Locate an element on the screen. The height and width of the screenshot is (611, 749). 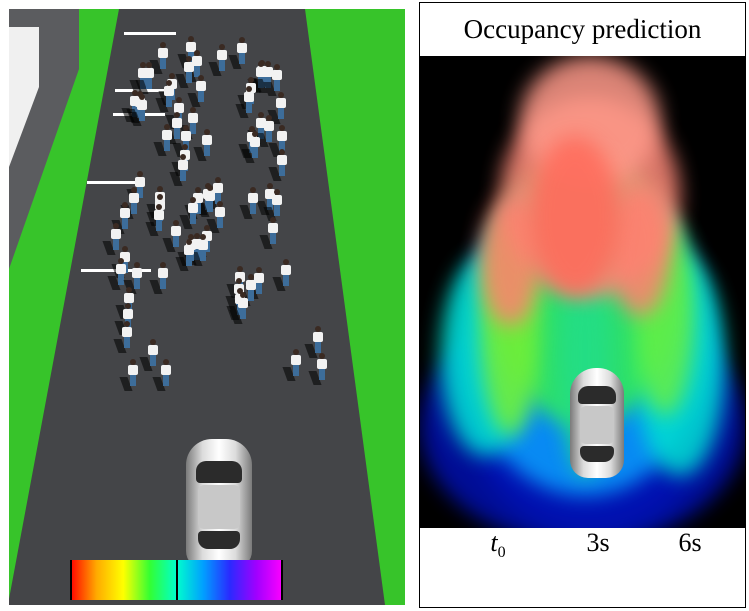
panel-title: Occupancy prediction is located at coordinates (582, 29).